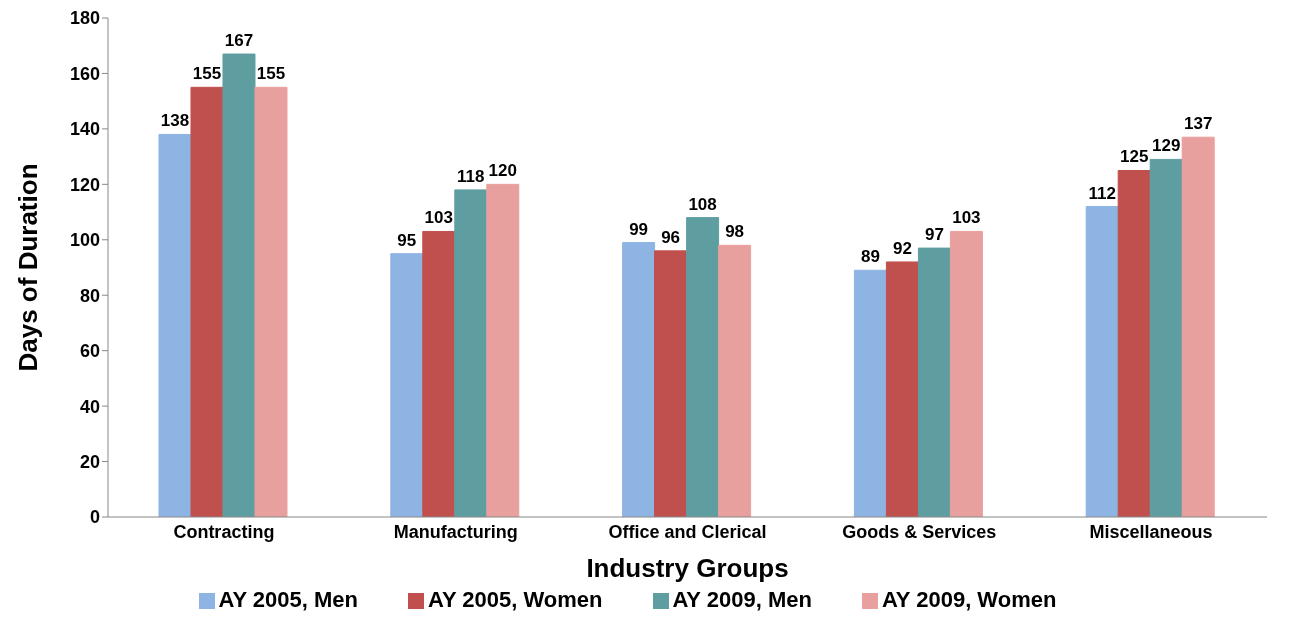 Image resolution: width=1295 pixels, height=631 pixels. I want to click on x-tick-label: Miscellaneous, so click(1151, 531).